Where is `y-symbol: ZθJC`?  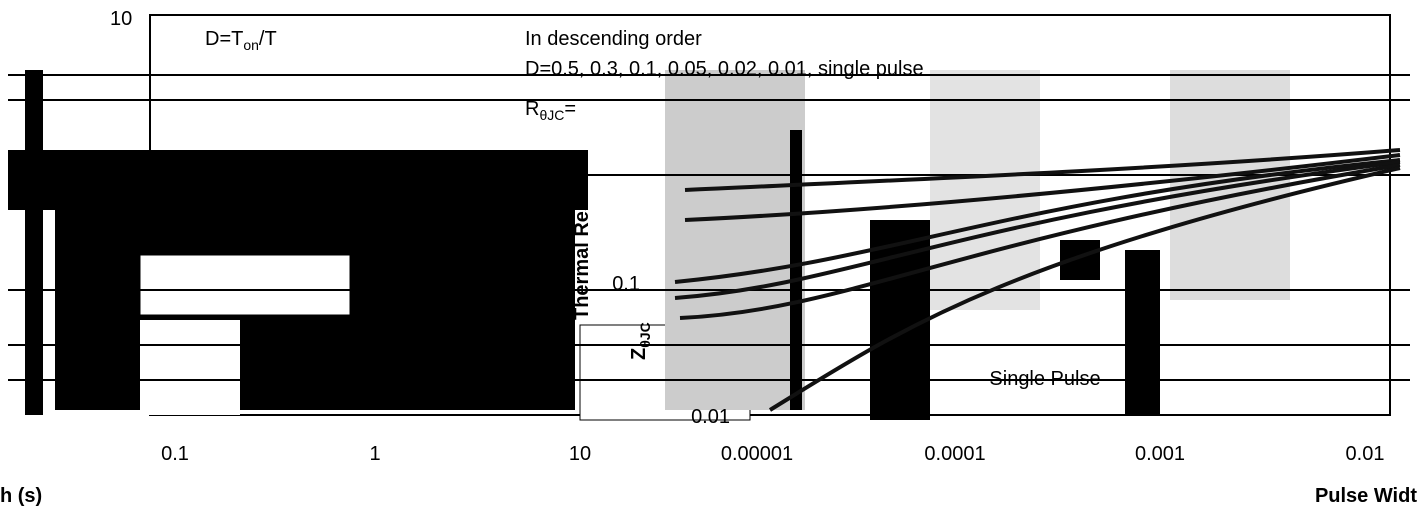 y-symbol: ZθJC is located at coordinates (640, 341).